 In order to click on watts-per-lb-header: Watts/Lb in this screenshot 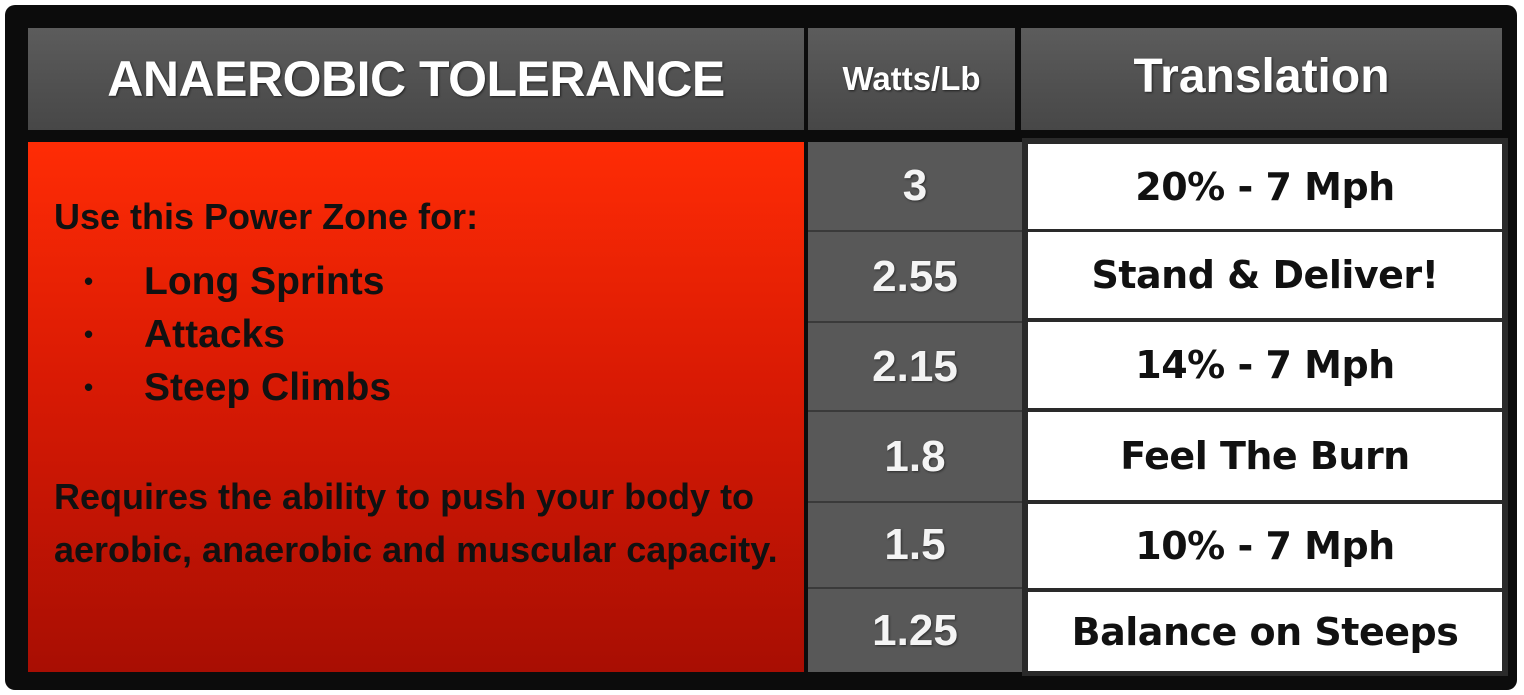, I will do `click(911, 79)`.